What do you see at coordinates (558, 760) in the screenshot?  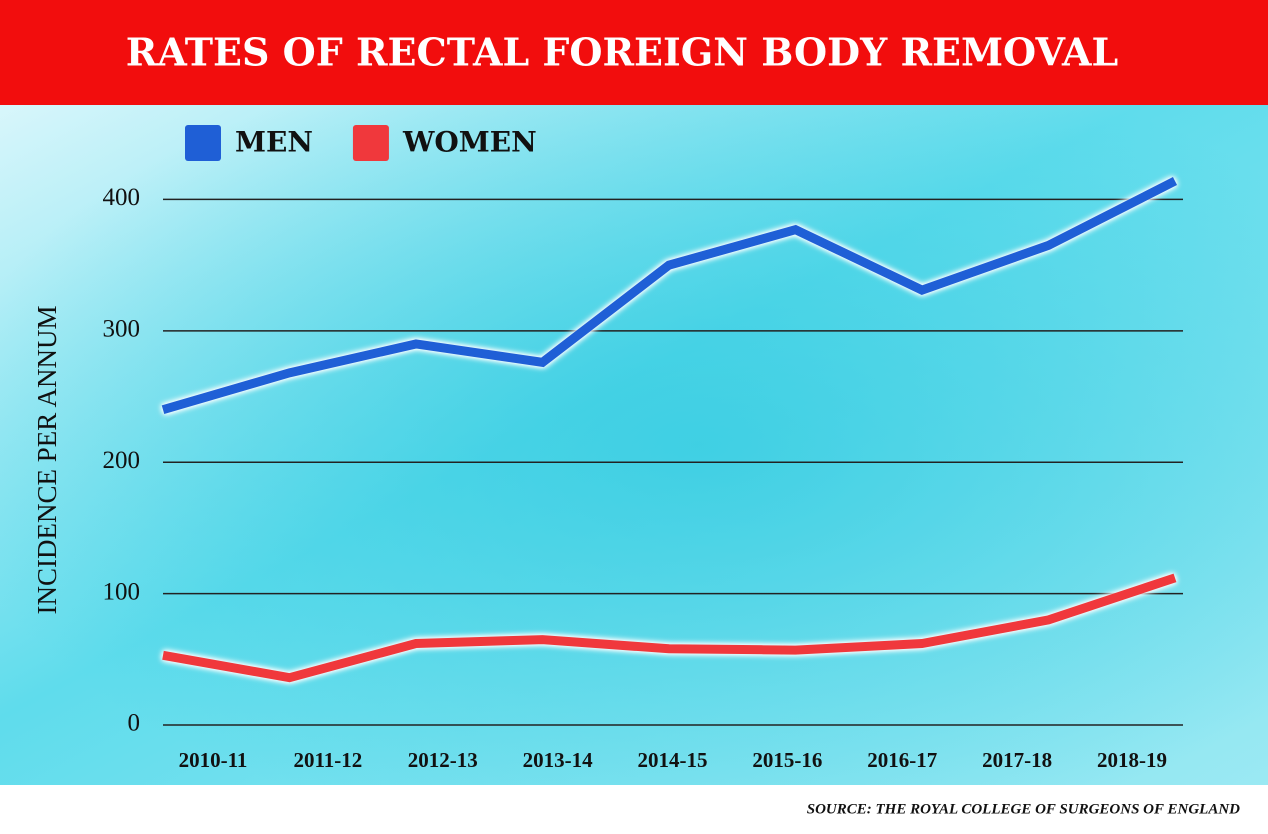 I see `x-tick-label: 2013-14` at bounding box center [558, 760].